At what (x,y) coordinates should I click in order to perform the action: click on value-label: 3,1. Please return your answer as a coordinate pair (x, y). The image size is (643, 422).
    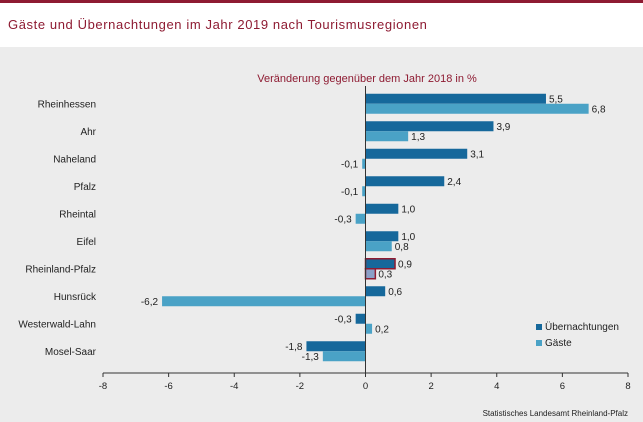
    Looking at the image, I should click on (477, 154).